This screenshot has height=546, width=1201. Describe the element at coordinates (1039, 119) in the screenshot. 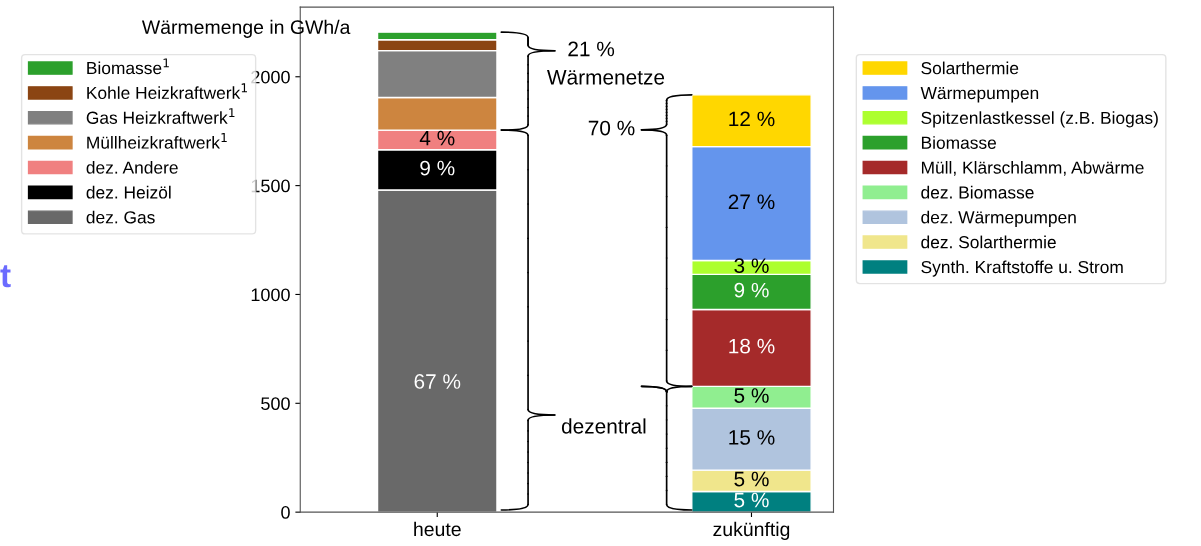

I see `legend-label: Spitzenlastkessel (z.B. Biogas)` at that location.